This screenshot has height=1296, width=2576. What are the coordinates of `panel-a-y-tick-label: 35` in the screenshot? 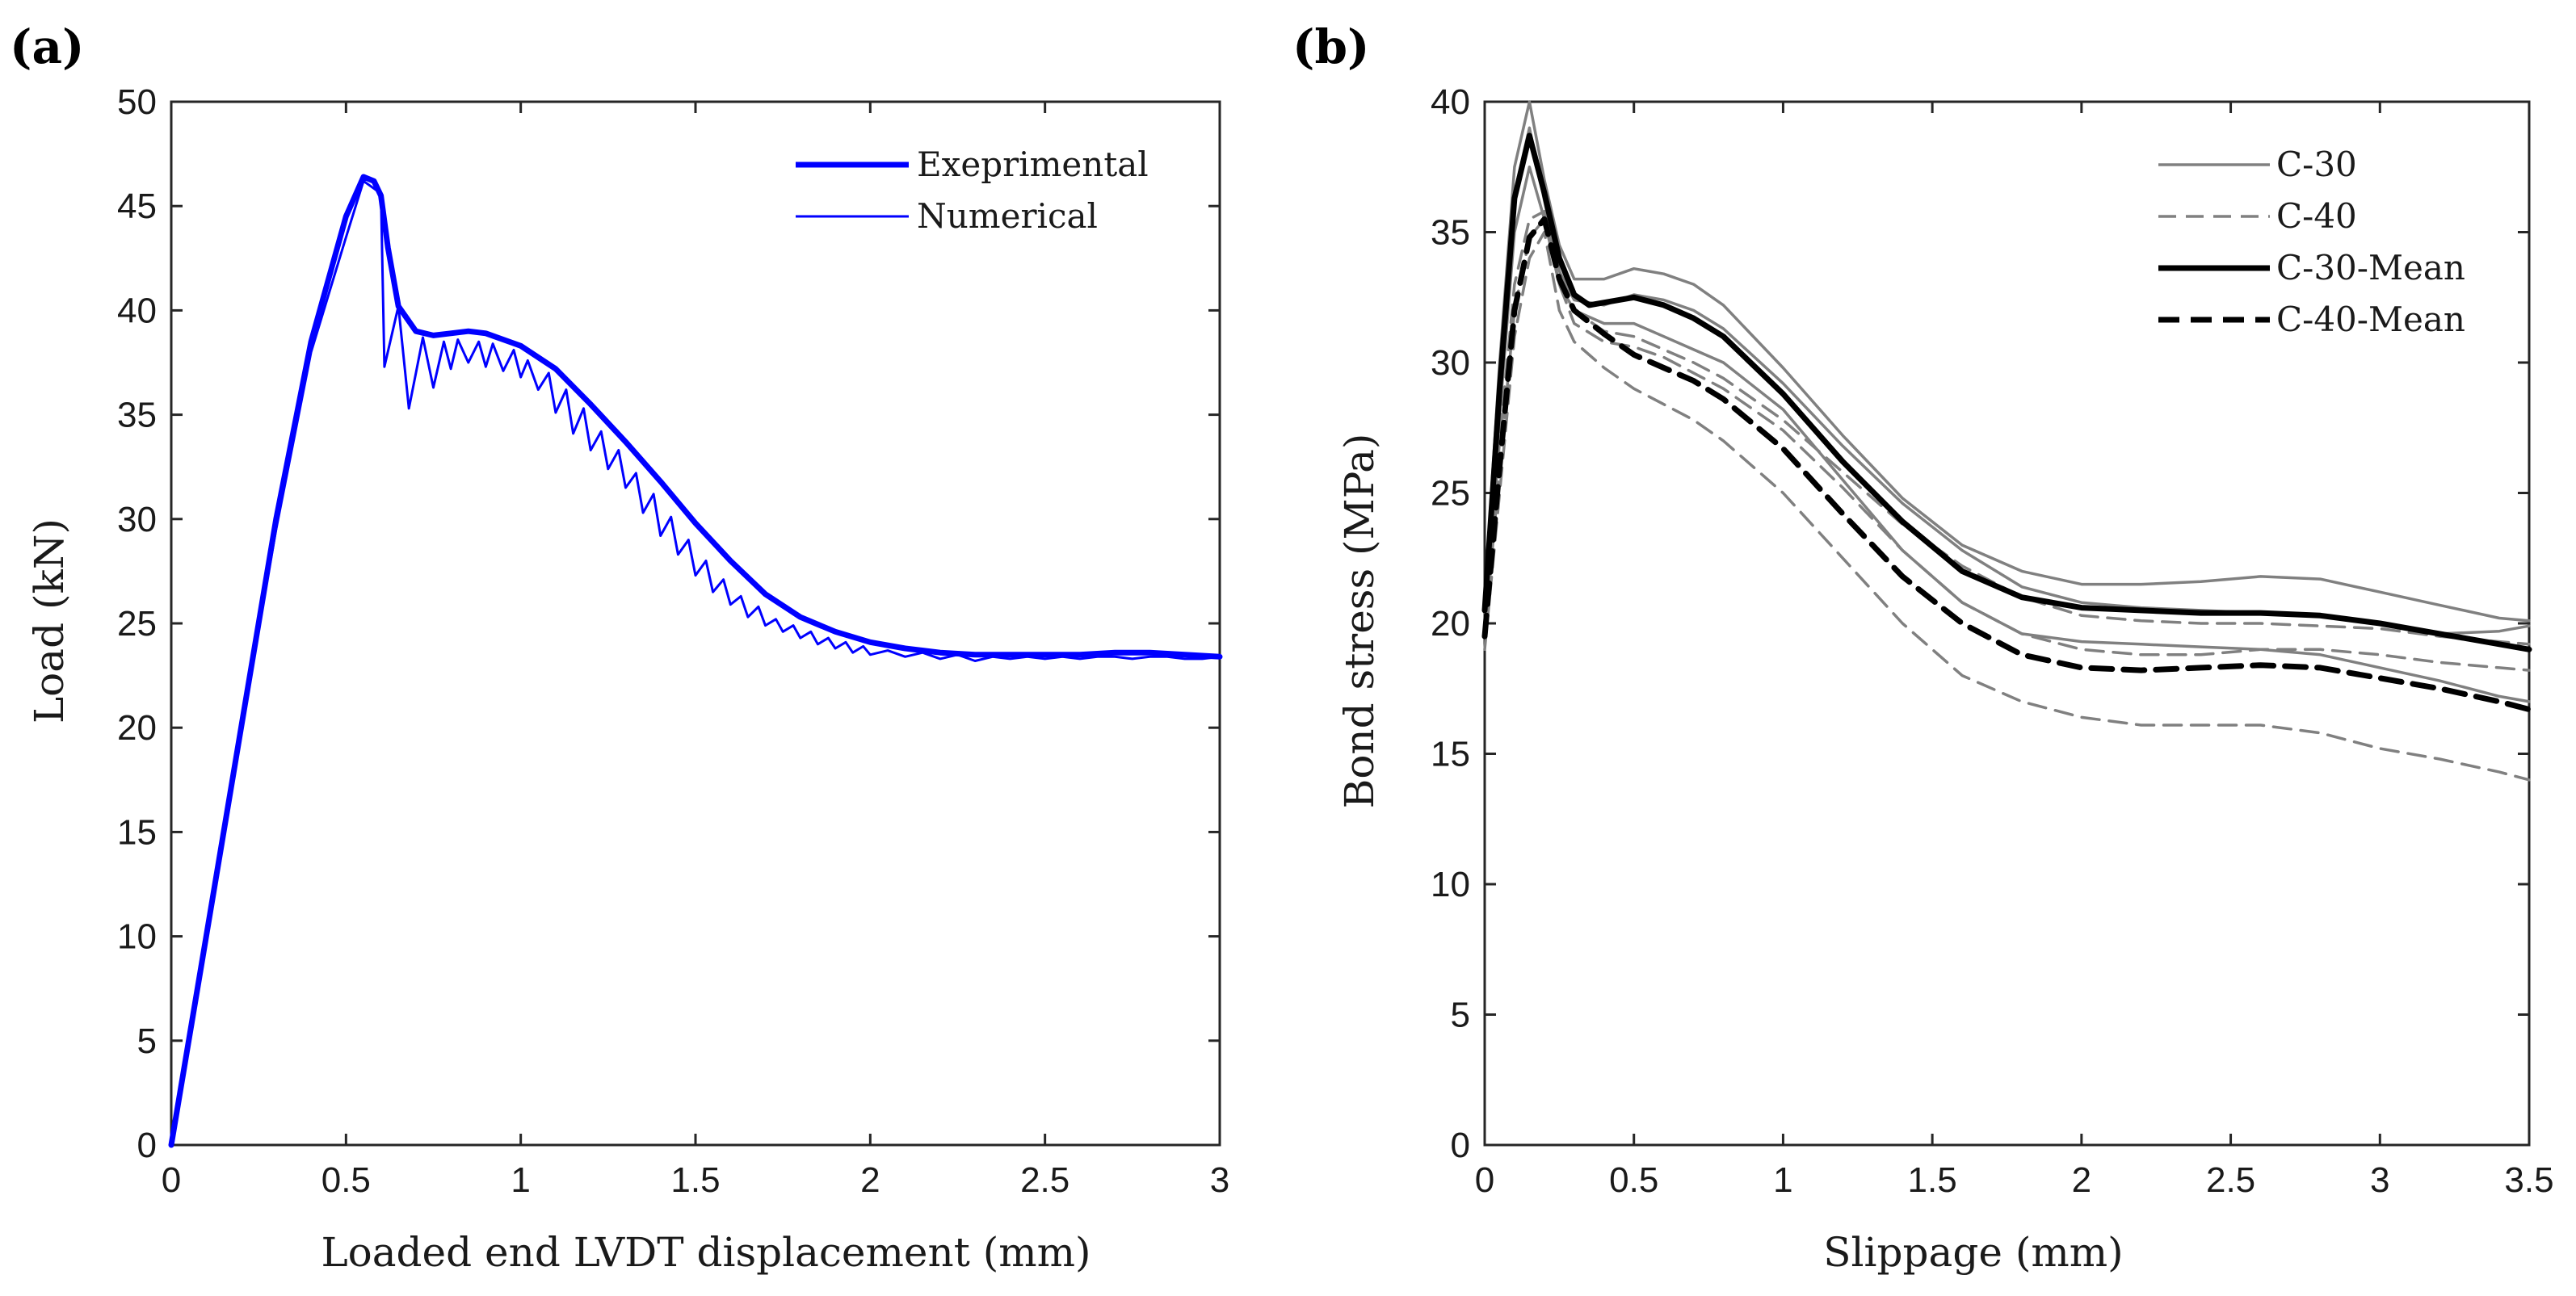 It's located at (137, 415).